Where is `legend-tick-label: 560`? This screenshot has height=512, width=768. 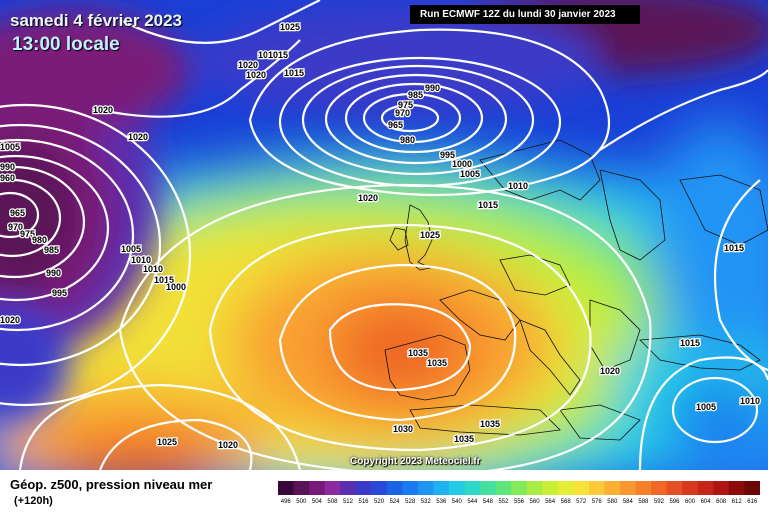 legend-tick-label: 560 is located at coordinates (535, 502).